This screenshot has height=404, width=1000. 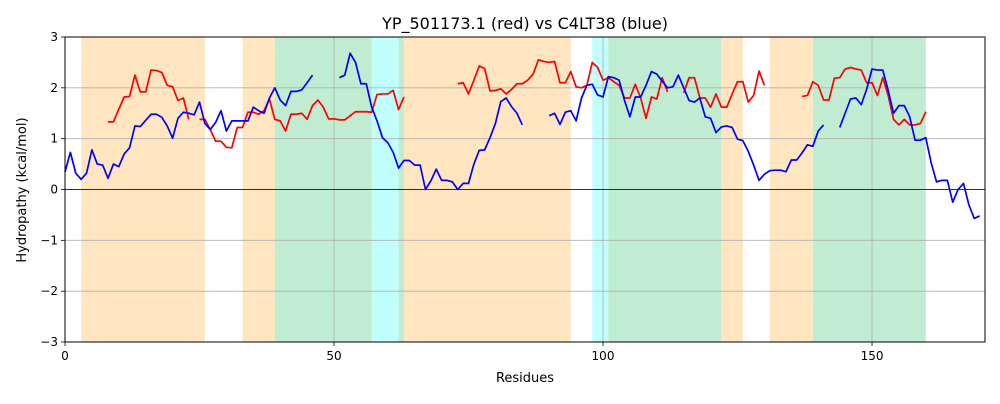 I want to click on y-axis-label: Hydropathy (kcal/mol), so click(x=22, y=189).